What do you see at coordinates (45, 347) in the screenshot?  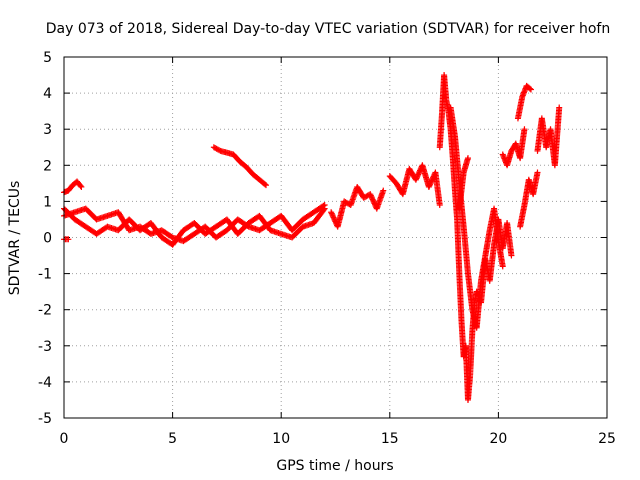 I see `y-tick-label: -3` at bounding box center [45, 347].